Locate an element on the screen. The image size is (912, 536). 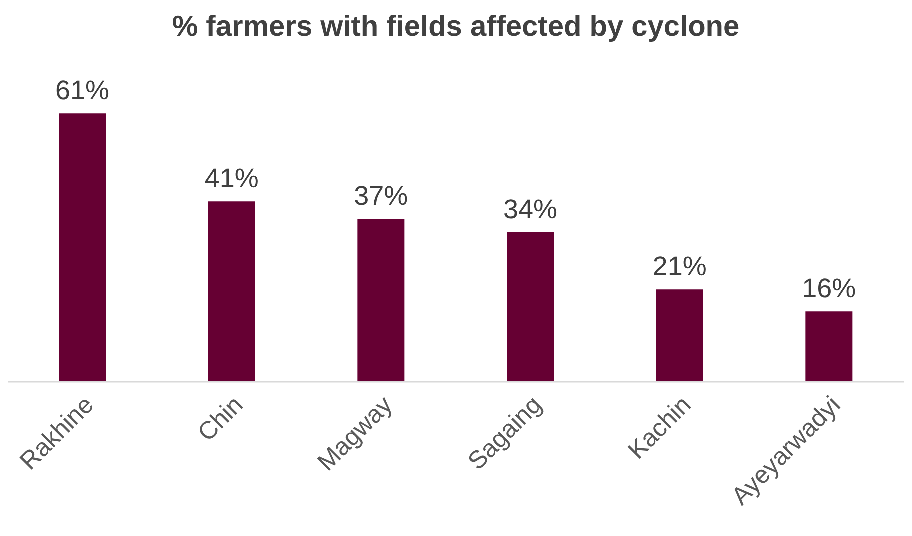
data-label: 21% is located at coordinates (679, 267).